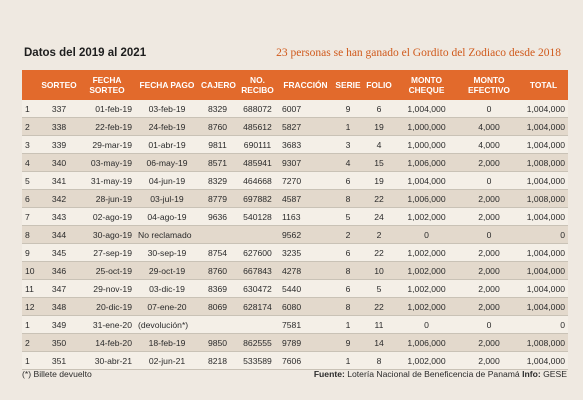 The width and height of the screenshot is (583, 400). I want to click on cell-fraccion: 6080, so click(305, 306).